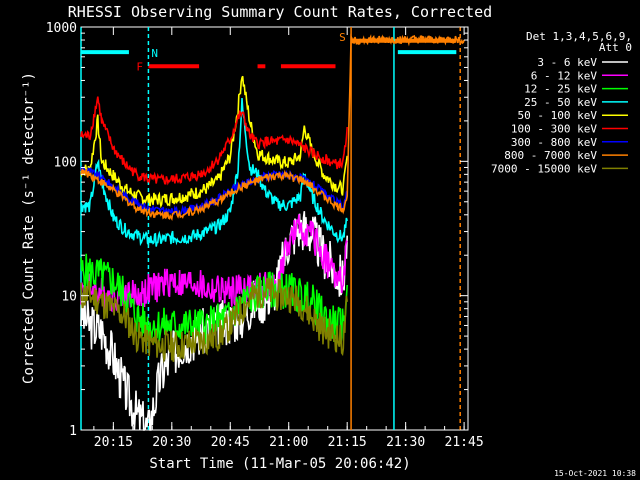  Describe the element at coordinates (61, 28) in the screenshot. I see `y-tick-label: 1000` at that location.